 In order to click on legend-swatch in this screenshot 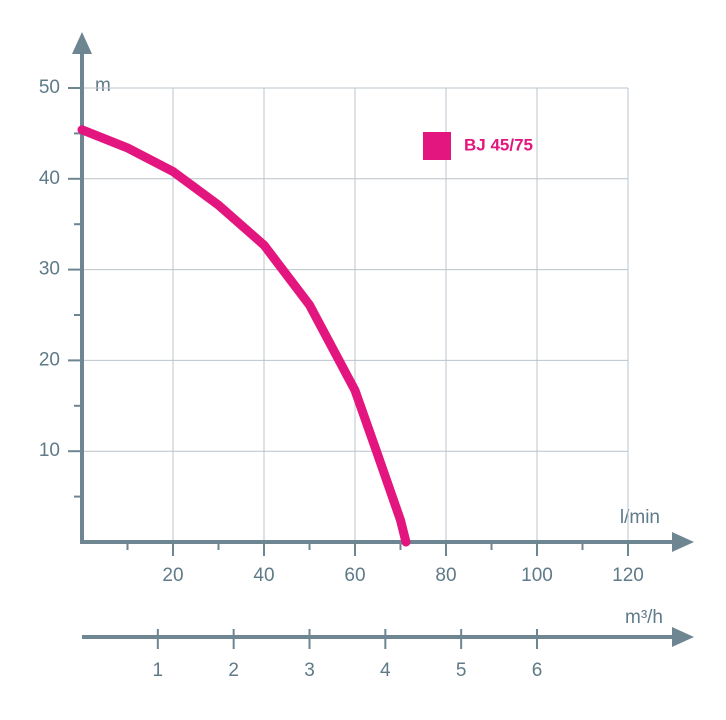, I will do `click(437, 146)`.